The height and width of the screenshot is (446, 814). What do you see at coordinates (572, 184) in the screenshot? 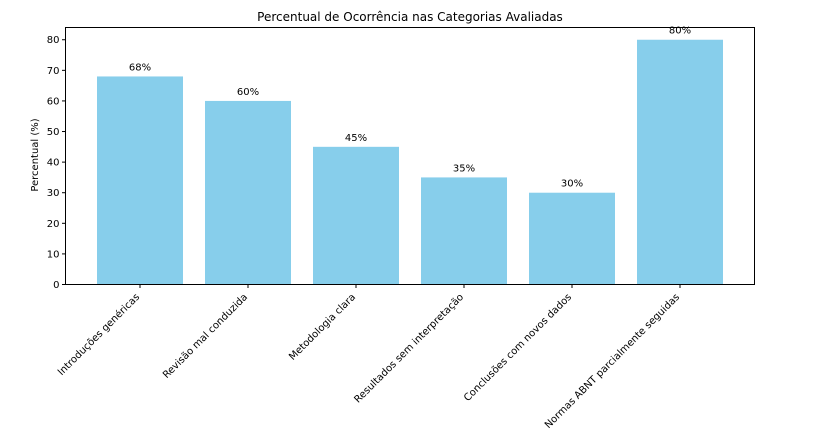
I see `bar-value-label: 30%` at bounding box center [572, 184].